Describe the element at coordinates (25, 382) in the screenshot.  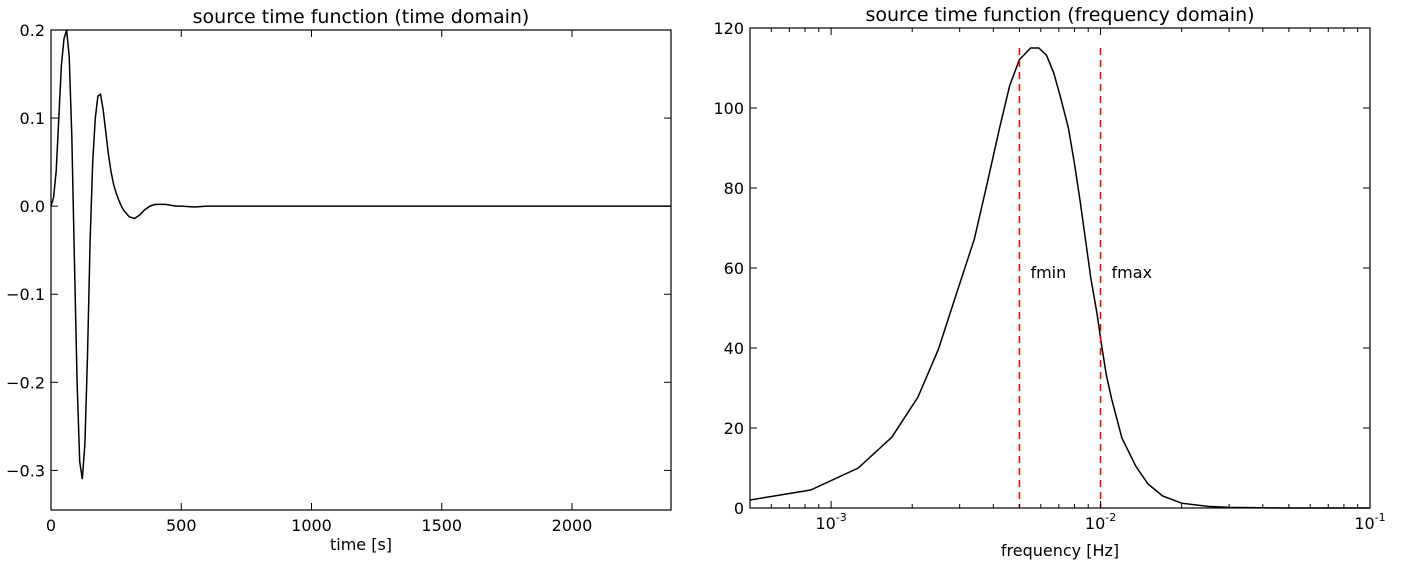
I see `y-tick-label: −0.2` at that location.